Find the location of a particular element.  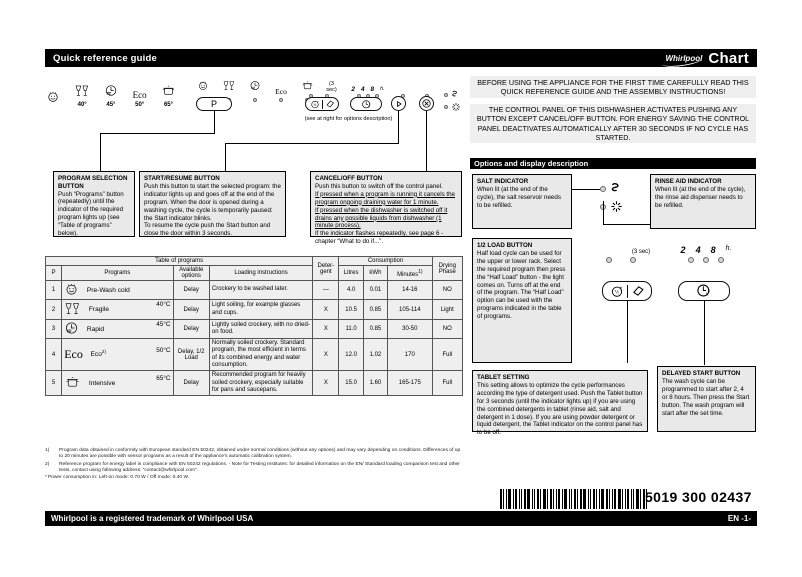

row-drying: Full is located at coordinates (447, 354).